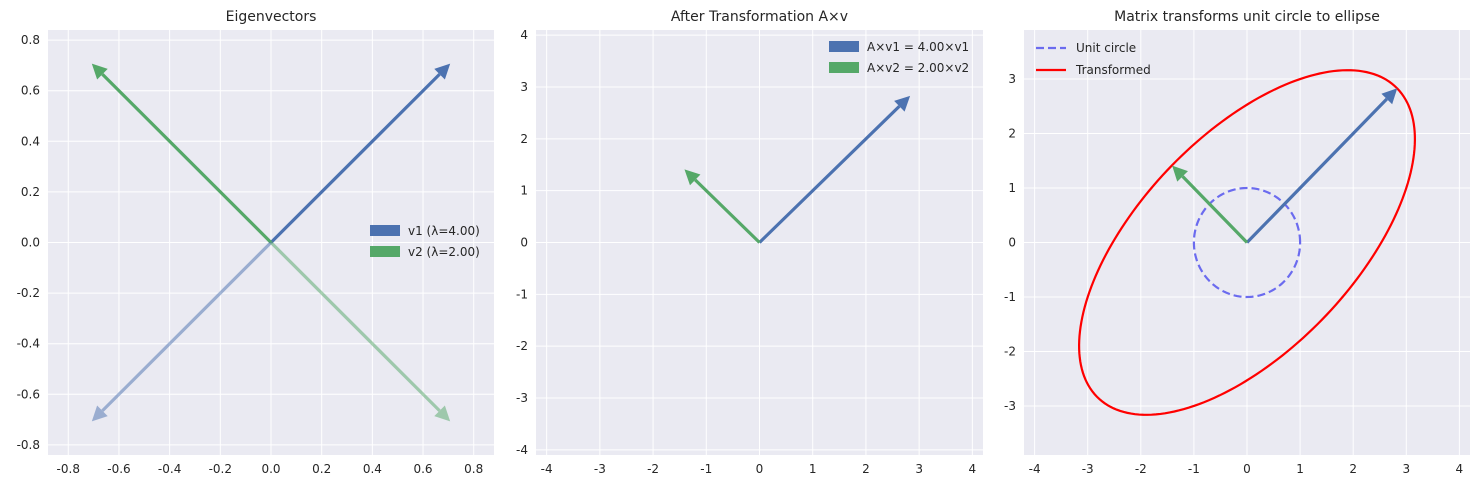 The image size is (1482, 494). Describe the element at coordinates (220, 469) in the screenshot. I see `x-tick-label: -0.2` at that location.